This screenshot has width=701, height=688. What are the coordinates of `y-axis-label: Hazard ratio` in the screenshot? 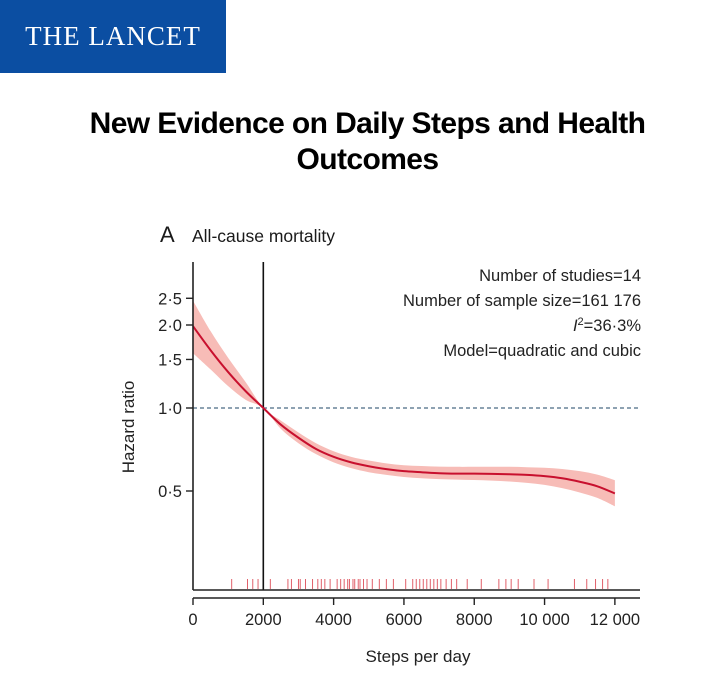 It's located at (128, 427).